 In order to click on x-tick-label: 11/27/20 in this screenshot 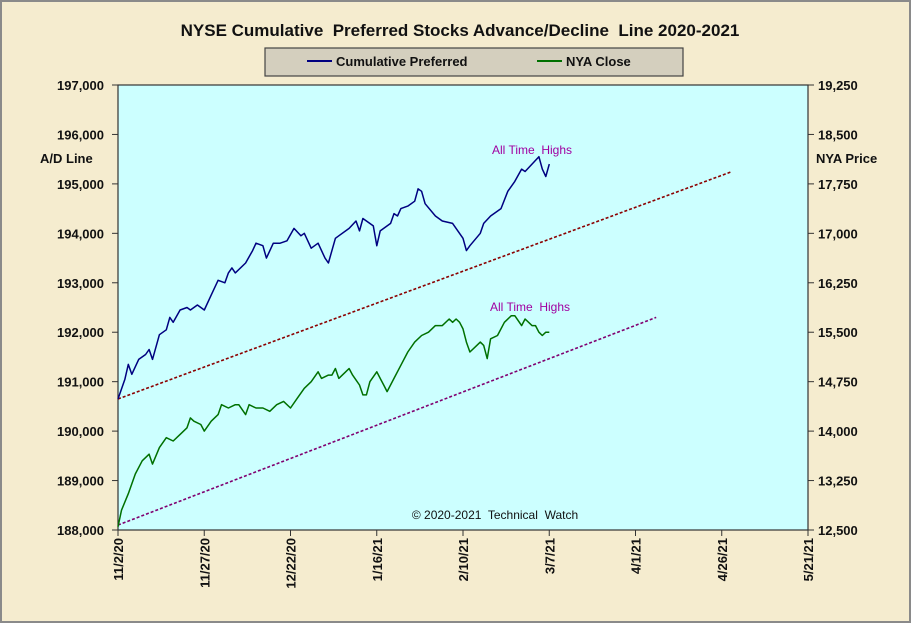, I will do `click(204, 563)`.